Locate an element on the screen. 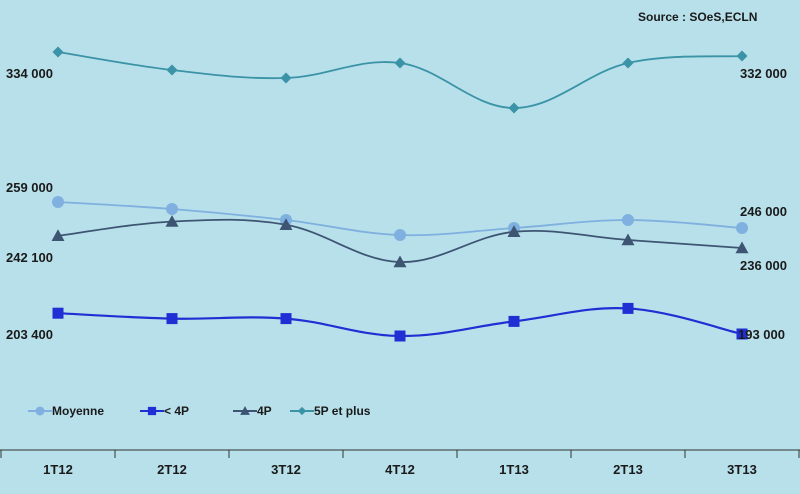 This screenshot has width=800, height=494. x-tick-label: 4T12 is located at coordinates (400, 469).